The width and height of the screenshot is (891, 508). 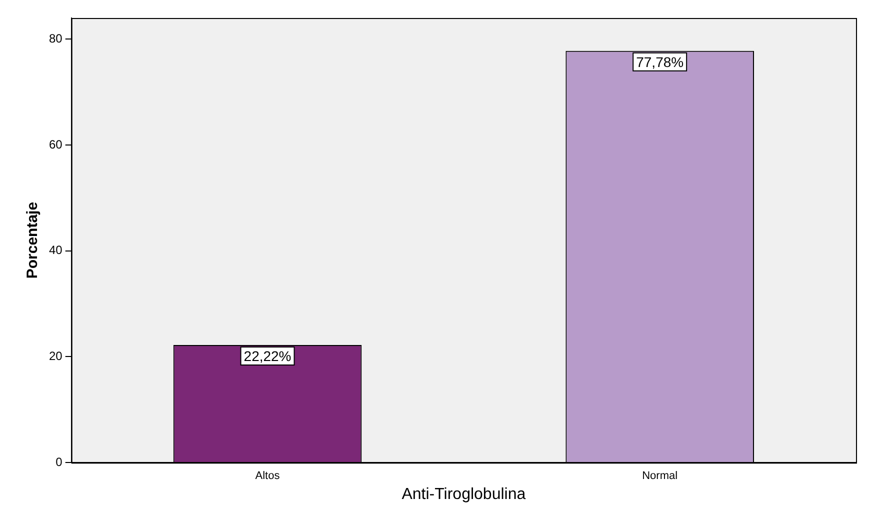 I want to click on y-tick-label: 60, so click(x=55, y=144).